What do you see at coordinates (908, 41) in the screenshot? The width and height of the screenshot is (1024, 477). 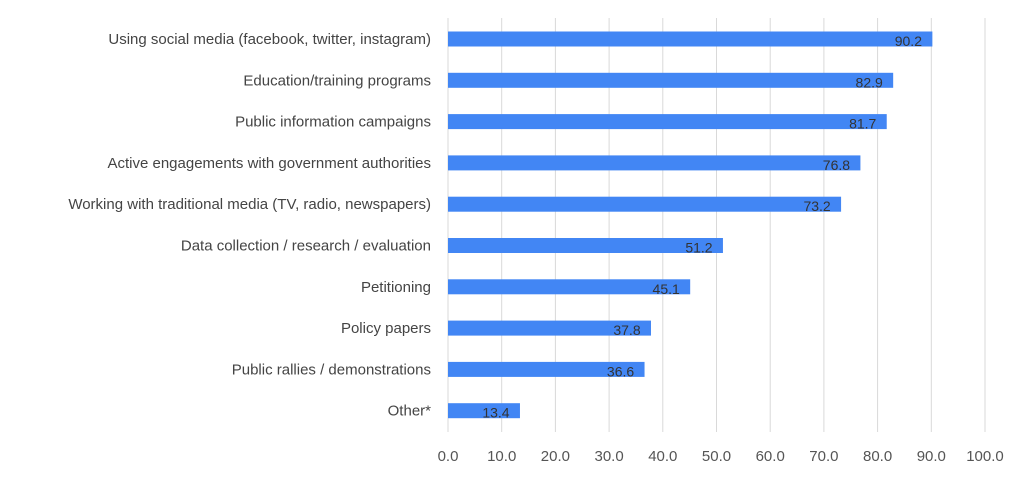 I see `data-label: 90.2` at bounding box center [908, 41].